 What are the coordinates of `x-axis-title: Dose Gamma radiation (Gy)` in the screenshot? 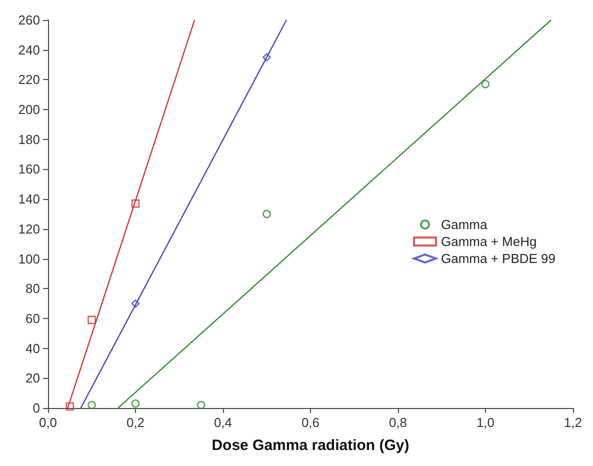 It's located at (311, 445).